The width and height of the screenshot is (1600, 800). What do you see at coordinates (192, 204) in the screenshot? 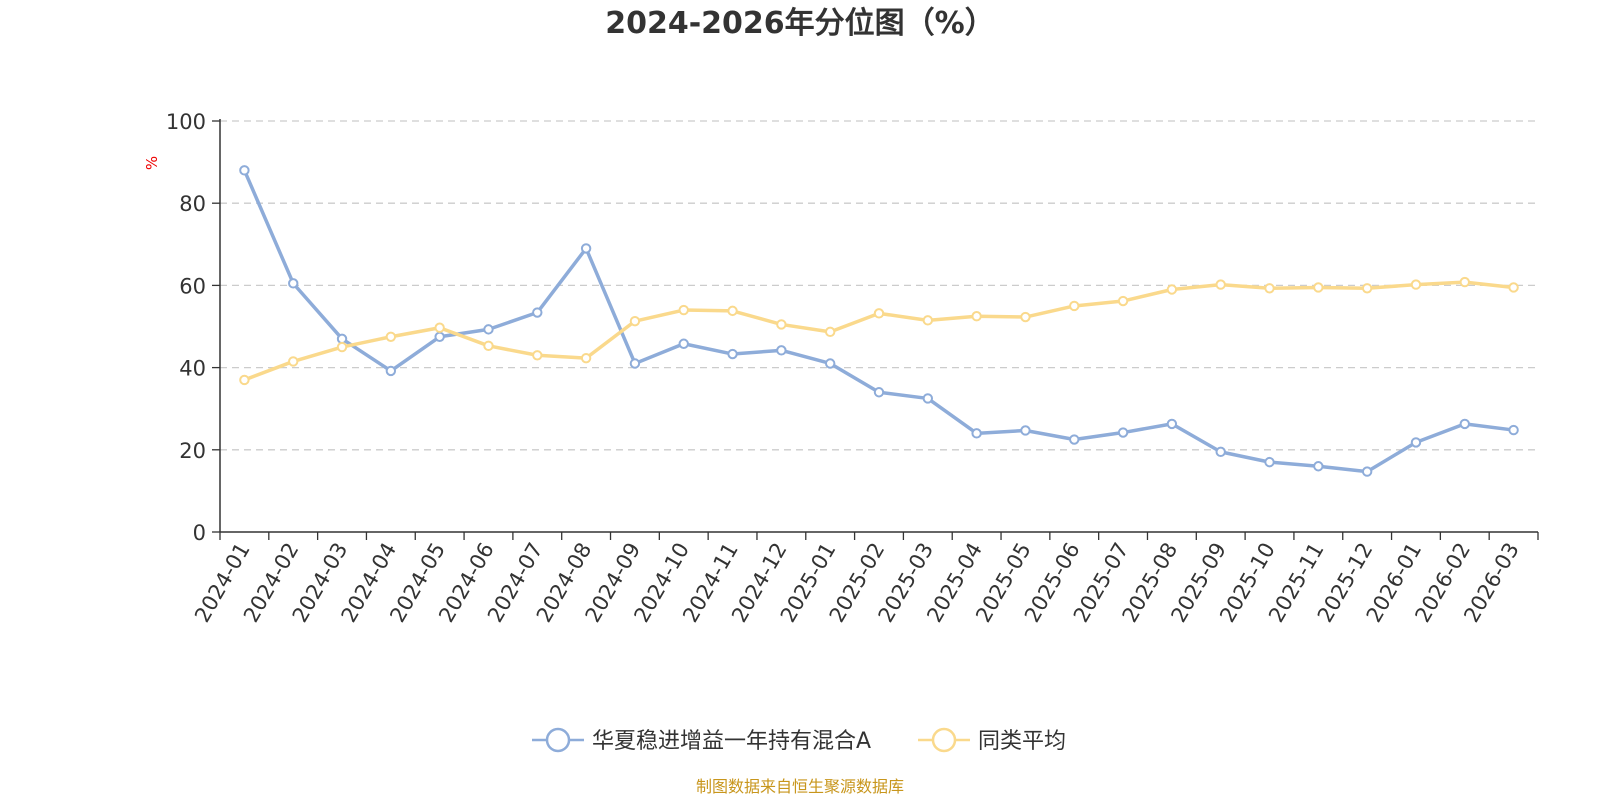
I see `y-tick-label: 80` at bounding box center [192, 204].